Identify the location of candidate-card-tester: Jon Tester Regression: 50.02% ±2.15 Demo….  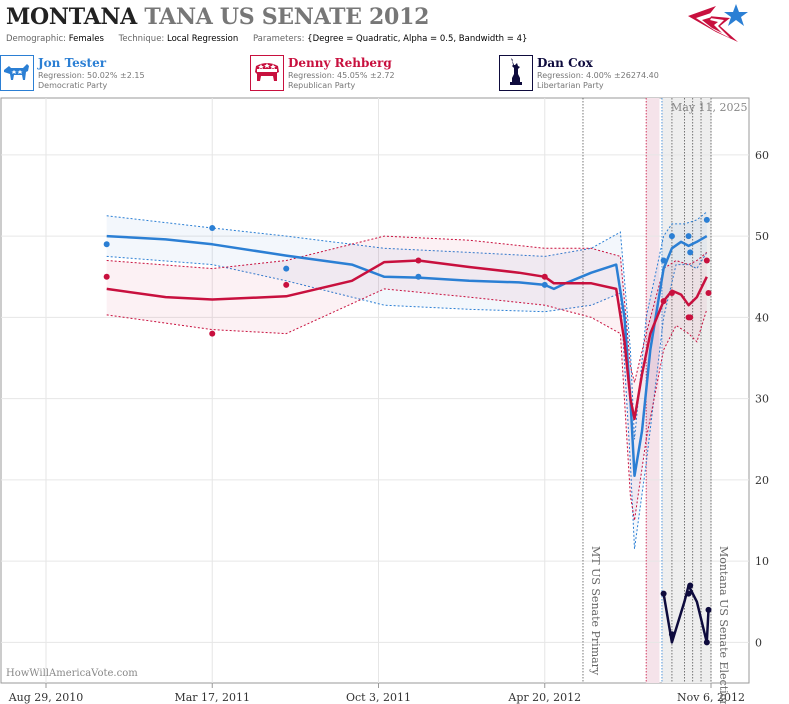
(120, 73).